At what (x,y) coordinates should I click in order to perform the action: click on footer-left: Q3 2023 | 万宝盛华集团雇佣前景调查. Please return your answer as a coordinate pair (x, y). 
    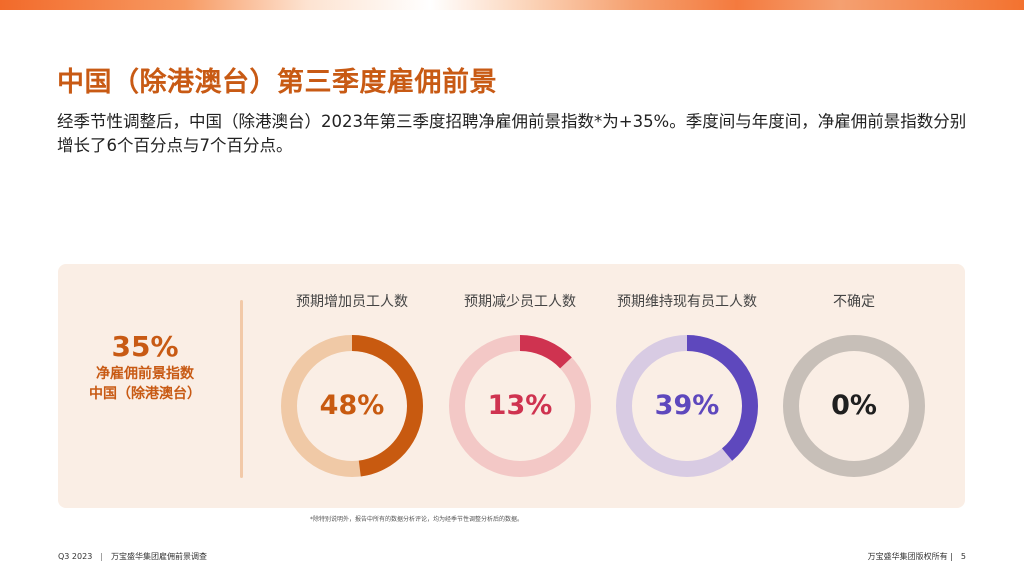
    Looking at the image, I should click on (132, 556).